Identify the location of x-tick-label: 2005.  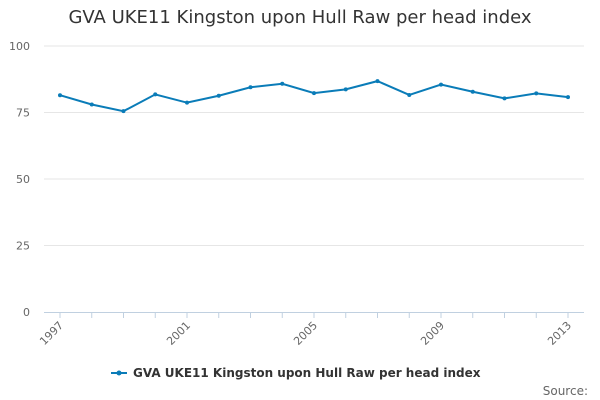
(305, 333).